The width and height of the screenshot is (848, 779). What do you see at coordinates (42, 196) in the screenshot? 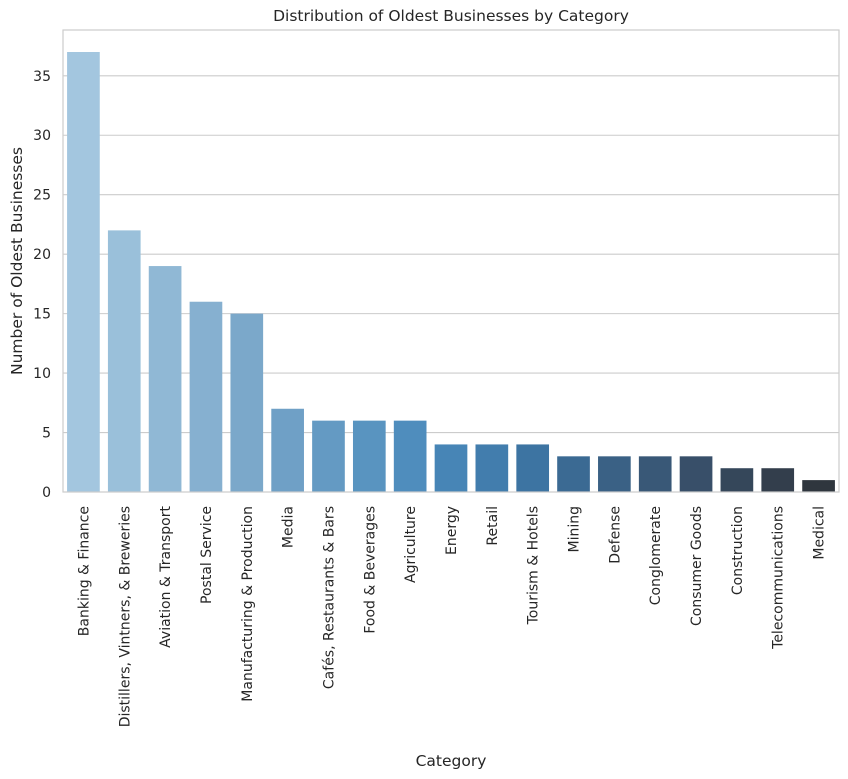
I see `y-tick-label: 25` at bounding box center [42, 196].